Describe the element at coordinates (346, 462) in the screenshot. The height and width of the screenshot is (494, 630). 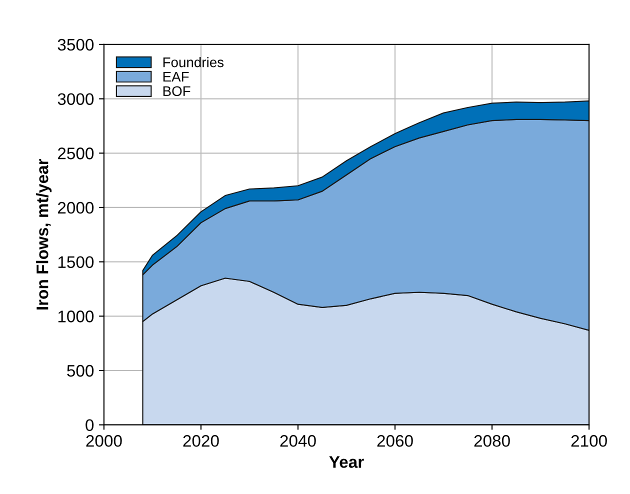
I see `x-axis-title: Year` at that location.